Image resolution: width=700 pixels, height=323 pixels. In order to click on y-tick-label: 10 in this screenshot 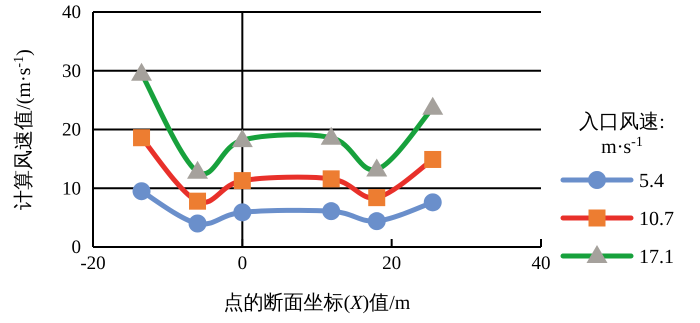, I will do `click(71, 189)`.